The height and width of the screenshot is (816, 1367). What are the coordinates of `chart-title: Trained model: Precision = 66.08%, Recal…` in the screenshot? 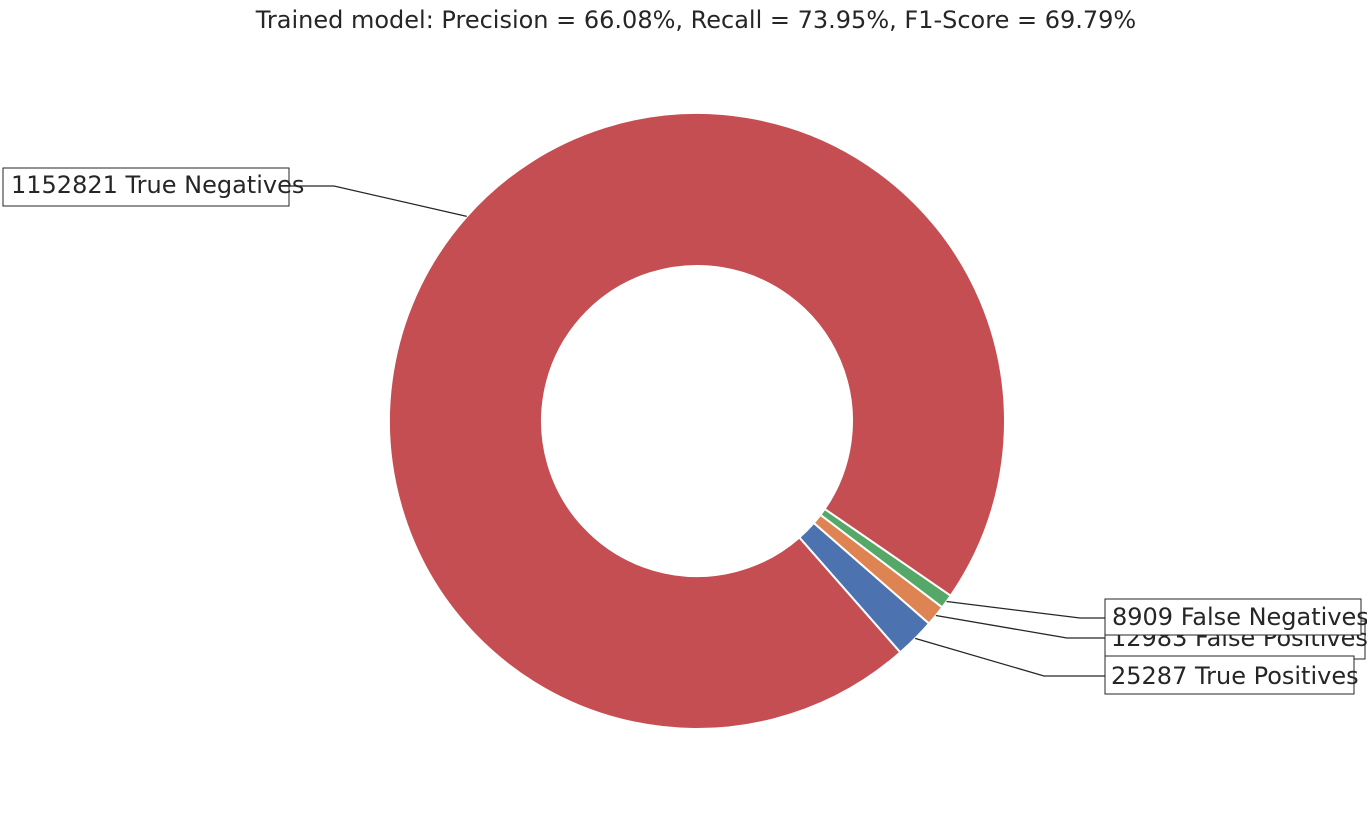 It's located at (695, 20).